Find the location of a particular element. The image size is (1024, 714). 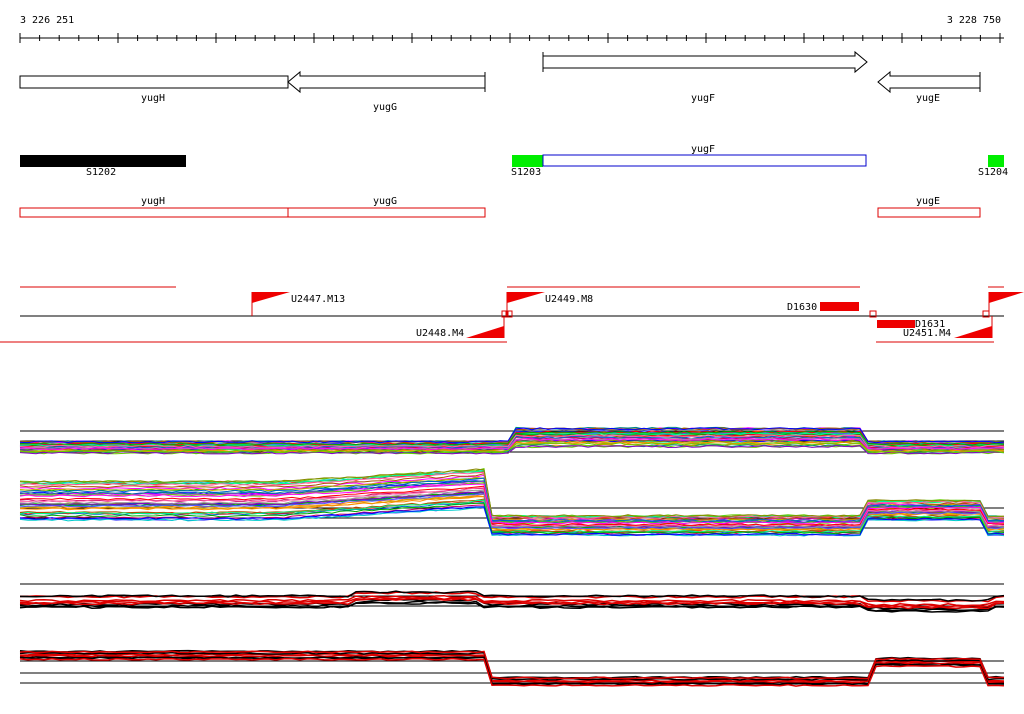

coordinate-ruler: 3 226 251 3 228 750 is located at coordinates (511, 29).